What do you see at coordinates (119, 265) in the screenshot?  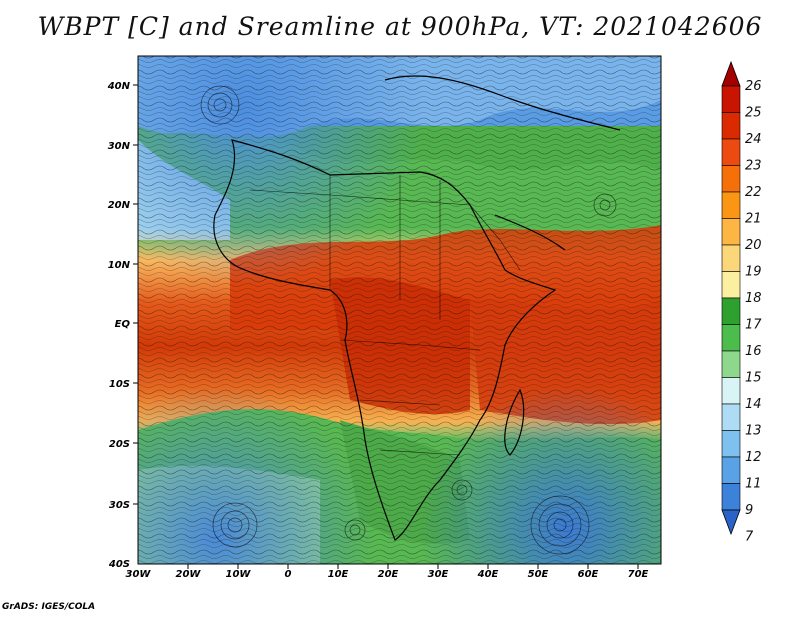 I see `lat-label: 10N` at bounding box center [119, 265].